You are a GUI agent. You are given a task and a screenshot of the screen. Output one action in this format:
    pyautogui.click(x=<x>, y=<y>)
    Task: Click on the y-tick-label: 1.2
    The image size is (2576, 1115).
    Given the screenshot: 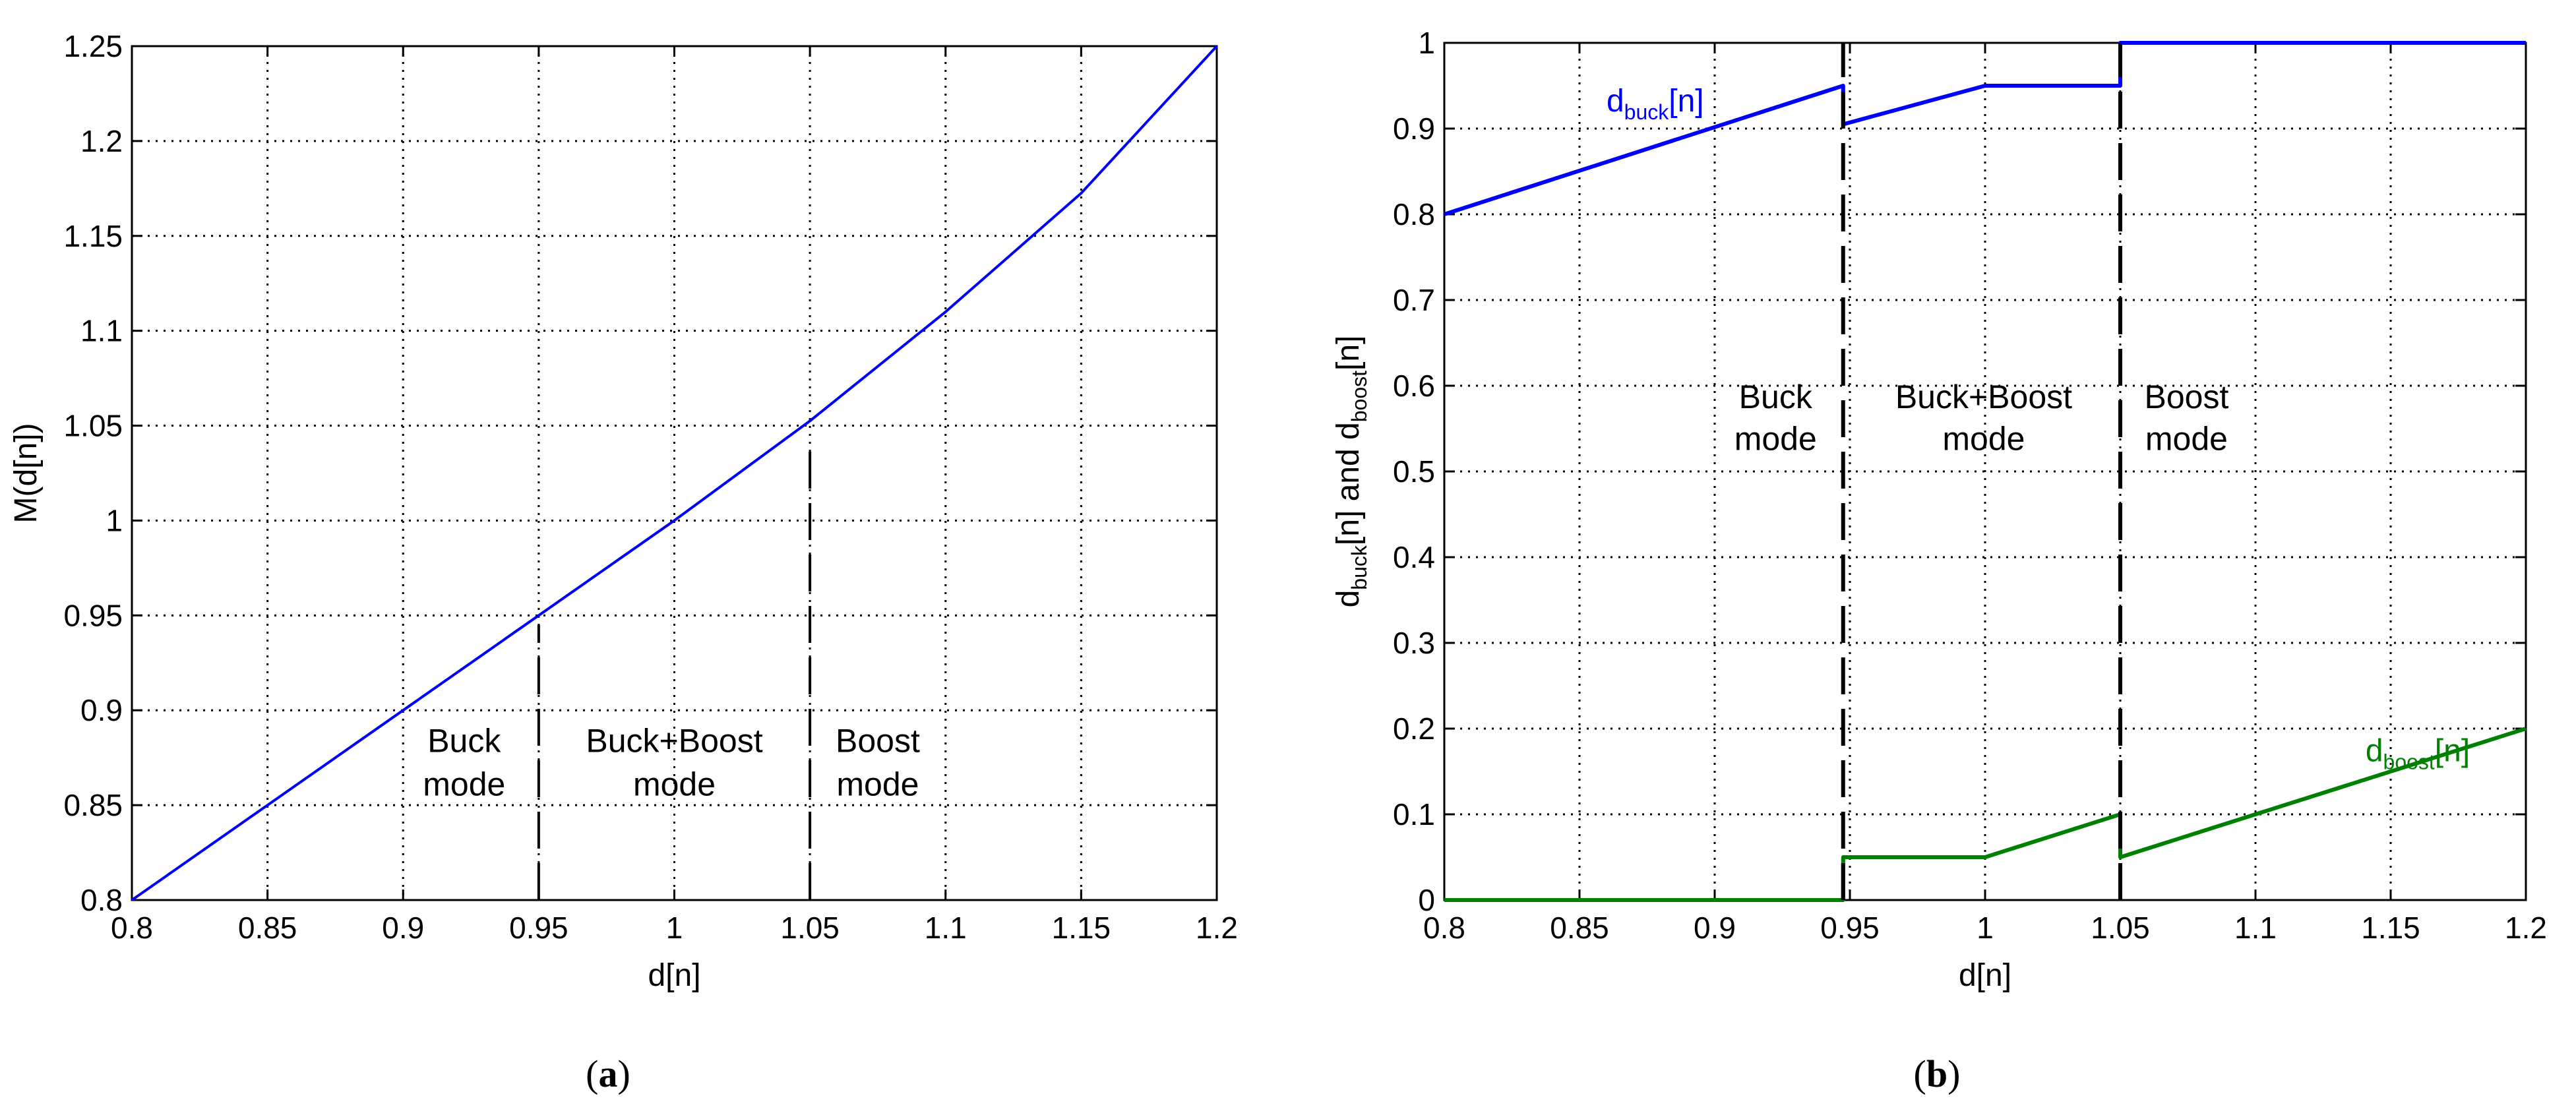 What is the action you would take?
    pyautogui.click(x=101, y=141)
    